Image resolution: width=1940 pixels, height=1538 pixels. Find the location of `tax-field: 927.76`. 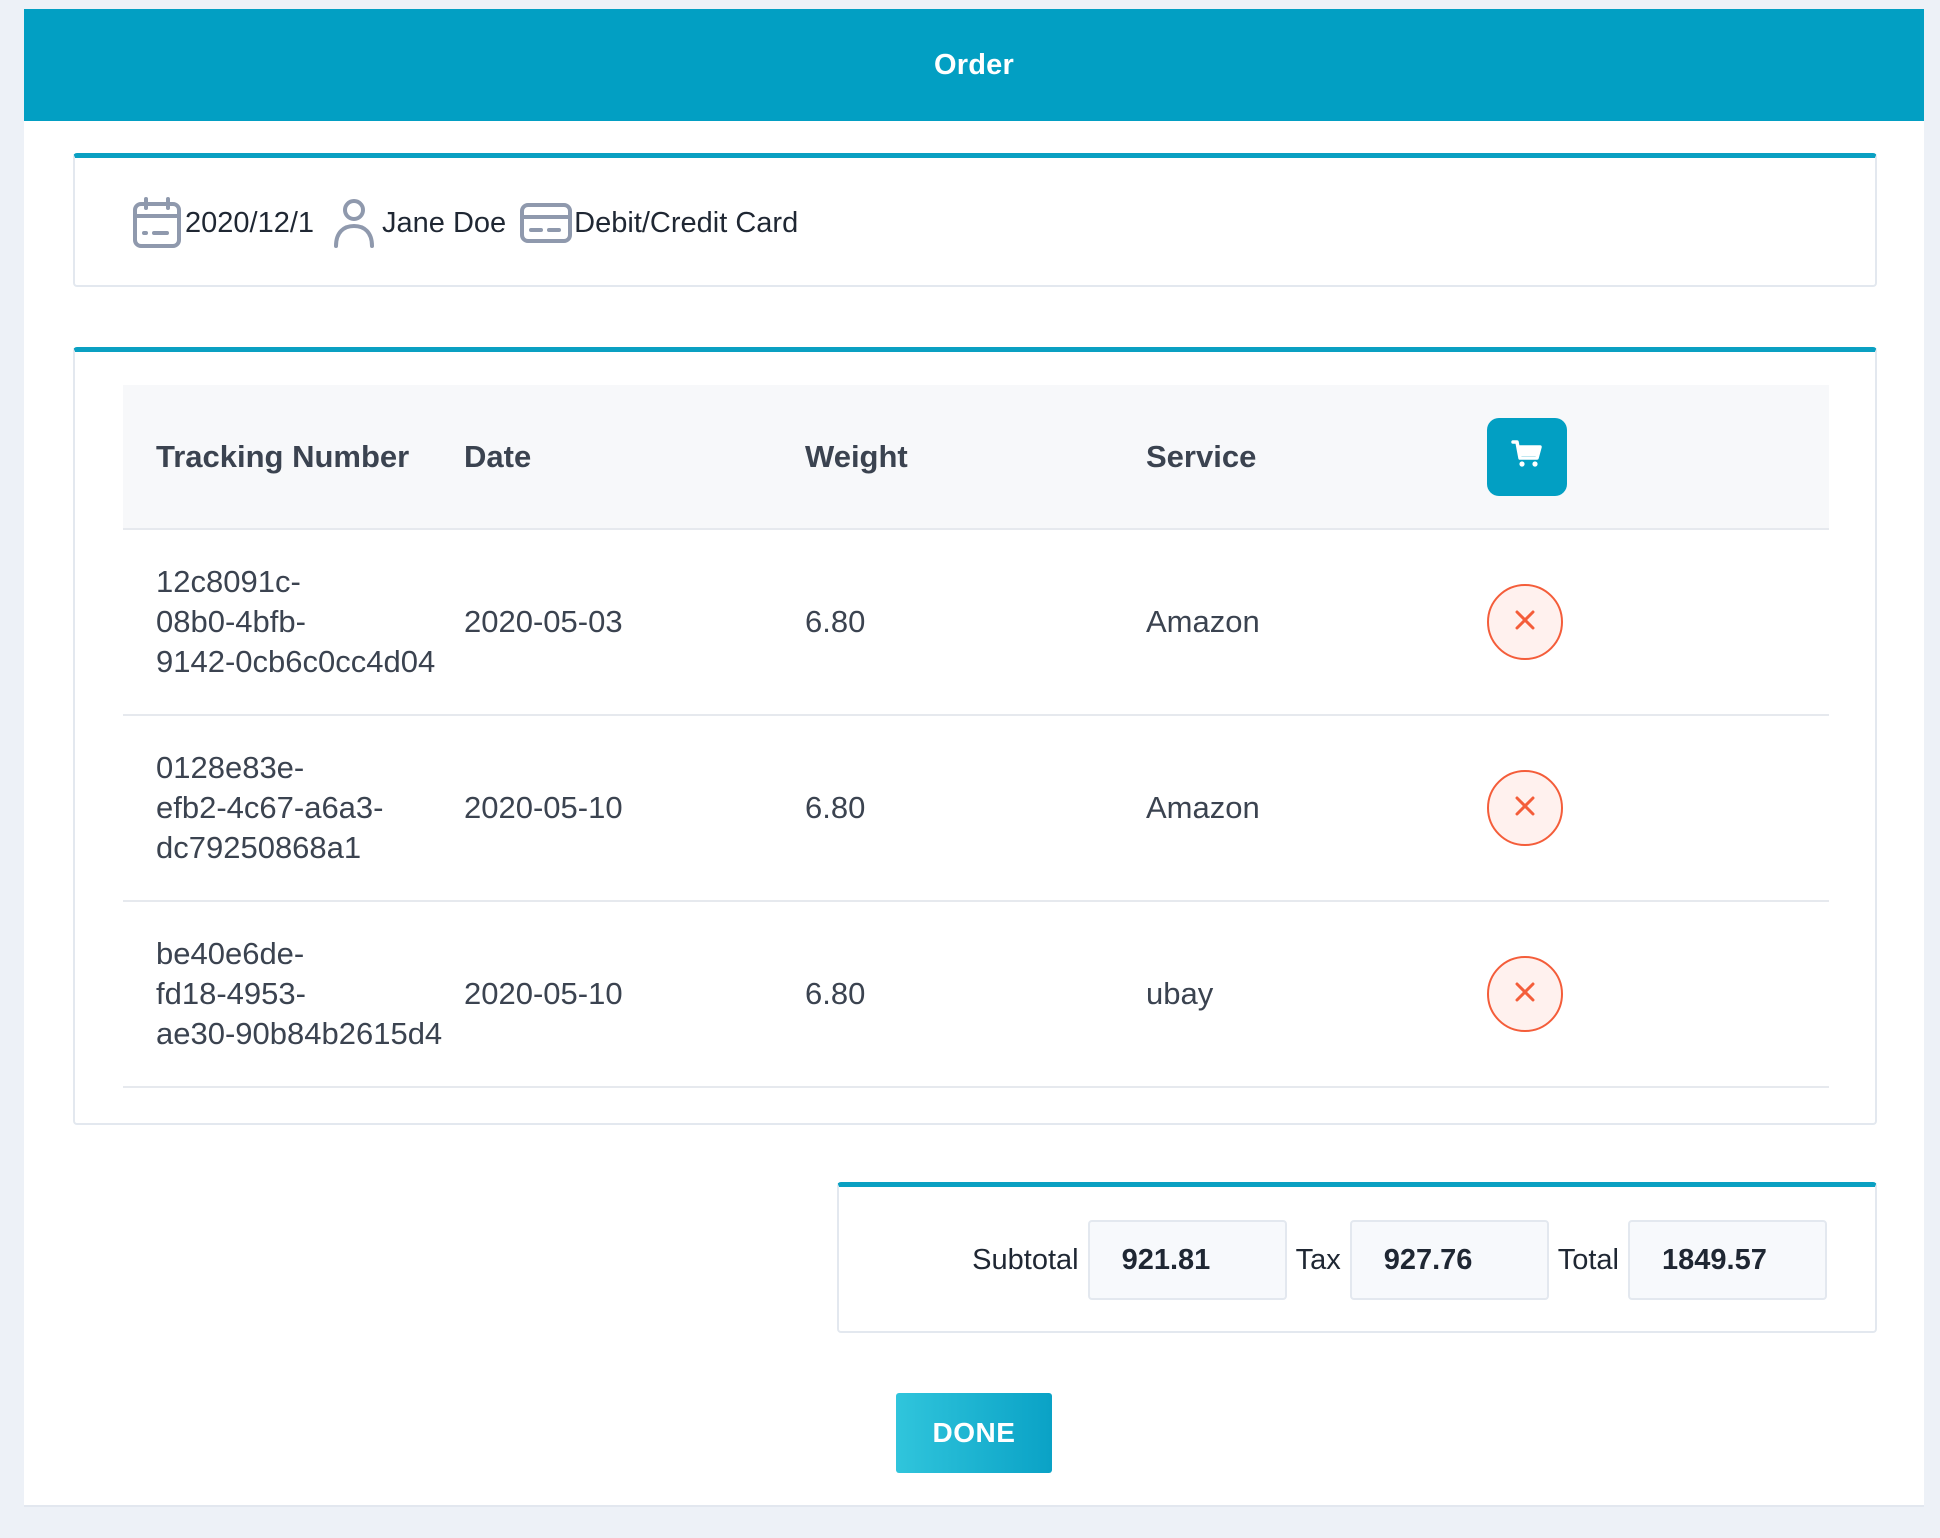

tax-field: 927.76 is located at coordinates (1449, 1260).